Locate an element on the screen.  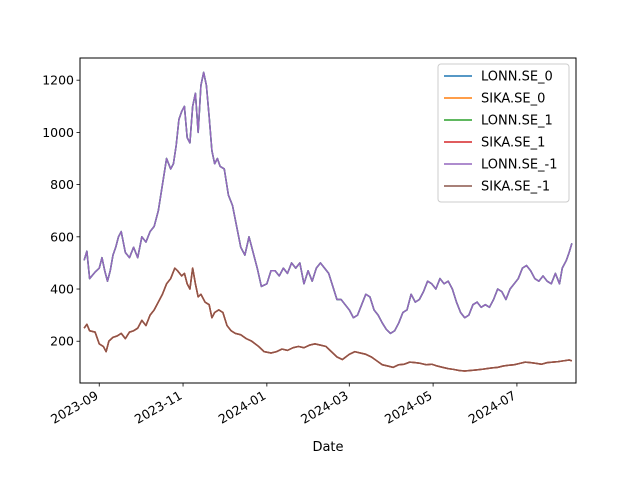
y-tick-label: 1000 is located at coordinates (58, 132).